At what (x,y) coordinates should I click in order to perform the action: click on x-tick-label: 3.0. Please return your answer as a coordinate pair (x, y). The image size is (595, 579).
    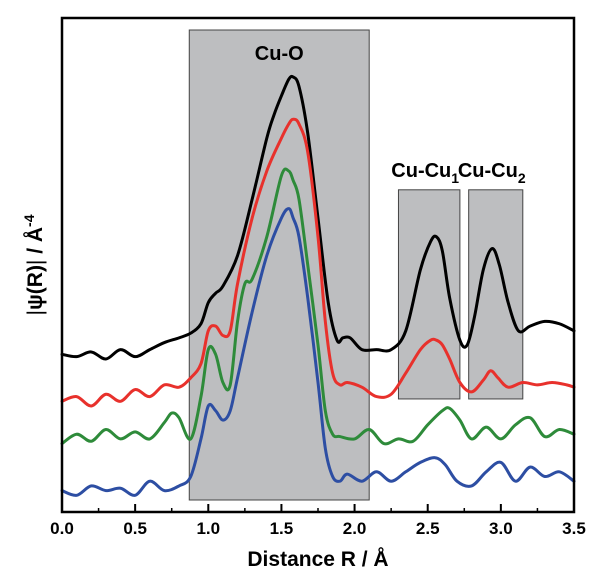
    Looking at the image, I should click on (501, 528).